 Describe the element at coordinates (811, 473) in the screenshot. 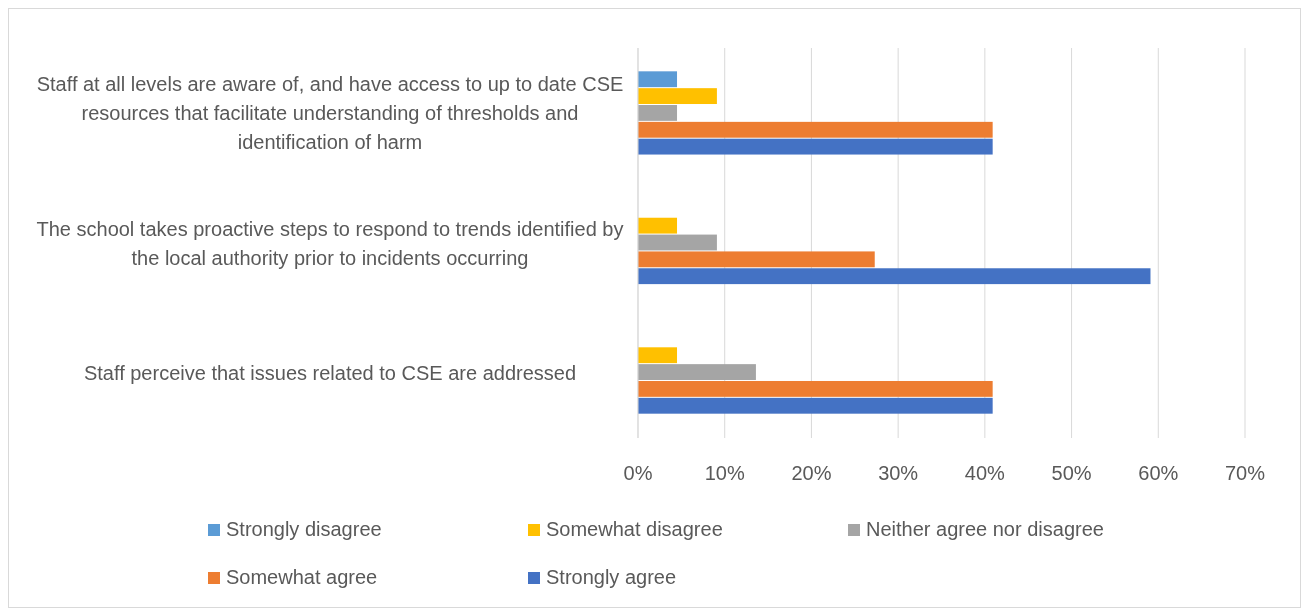

I see `x-tick-label: 20%` at that location.